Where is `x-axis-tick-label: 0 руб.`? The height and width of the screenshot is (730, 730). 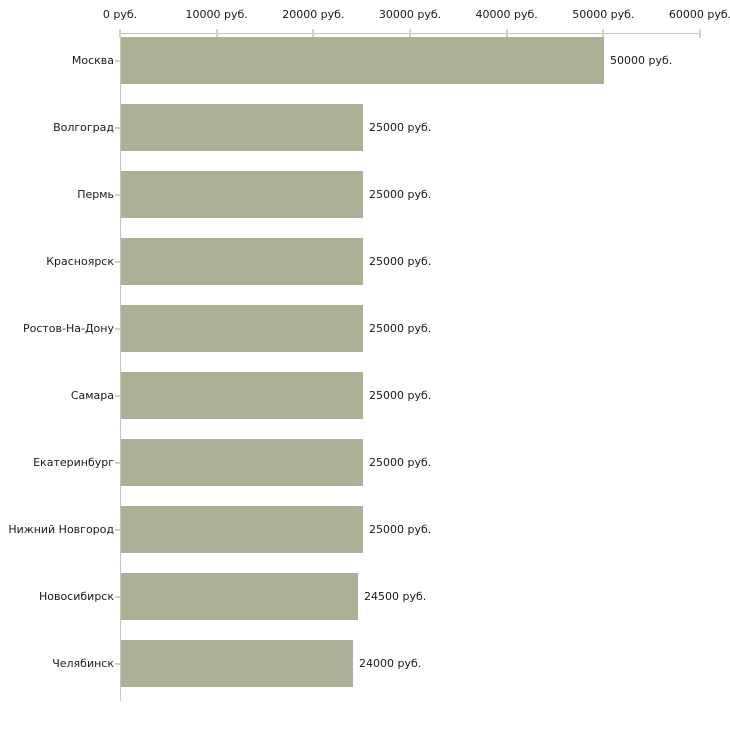 x-axis-tick-label: 0 руб. is located at coordinates (120, 14).